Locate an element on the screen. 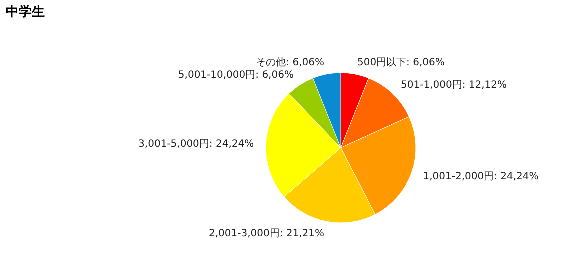 This screenshot has width=567, height=268. slice-label: その他: 6,06% is located at coordinates (290, 62).